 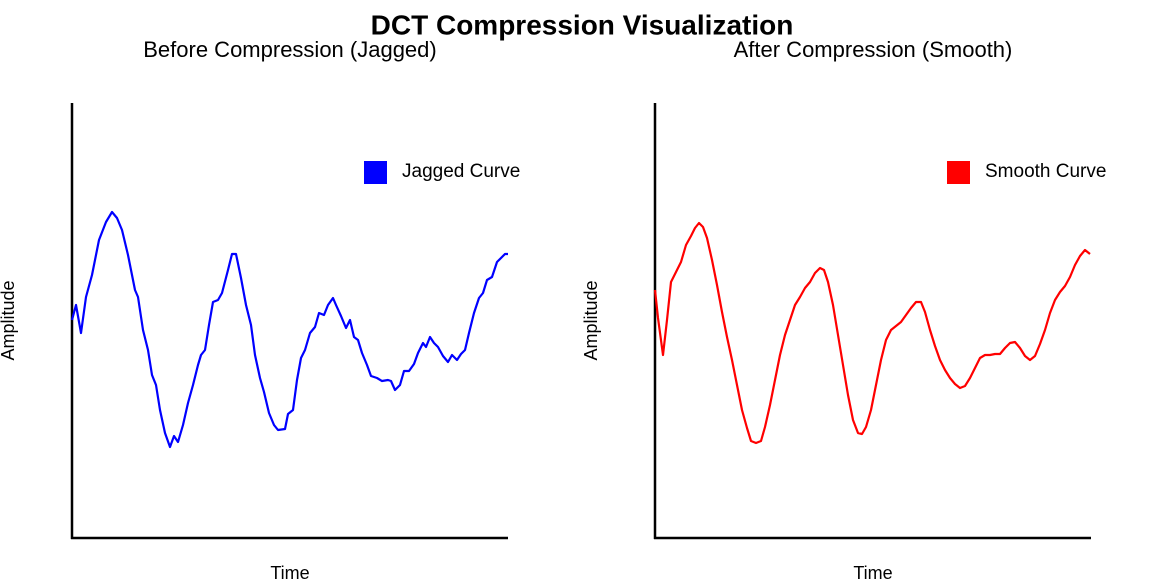 What do you see at coordinates (872, 333) in the screenshot?
I see `data-line` at bounding box center [872, 333].